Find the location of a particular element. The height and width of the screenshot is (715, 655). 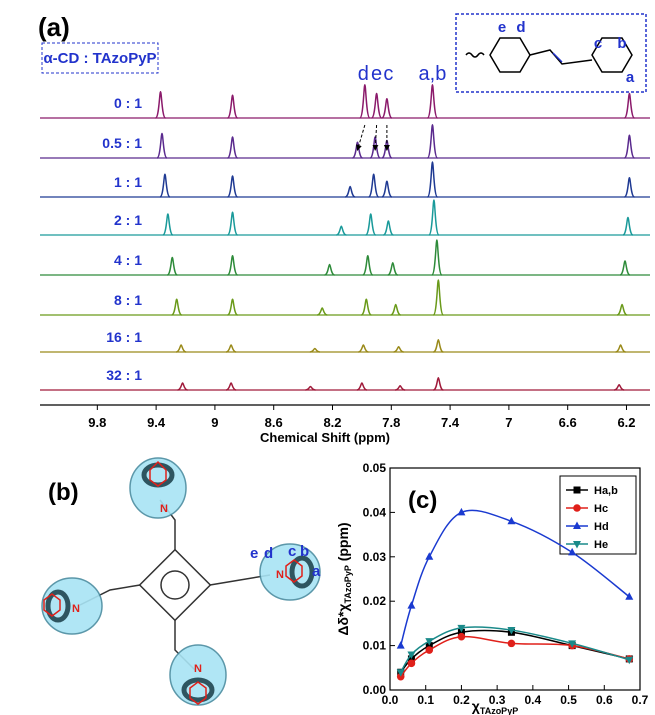

legend-label: Ha,b is located at coordinates (606, 491).